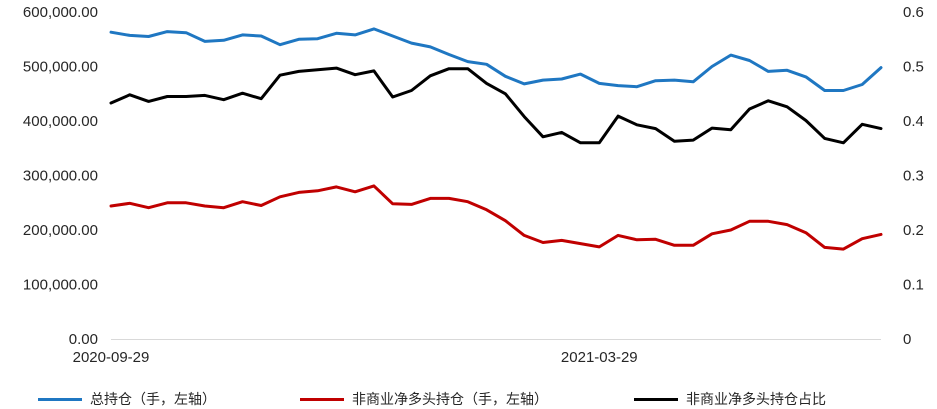 This screenshot has width=937, height=409. I want to click on left-axis-tick-label: 300,000.00, so click(60, 176).